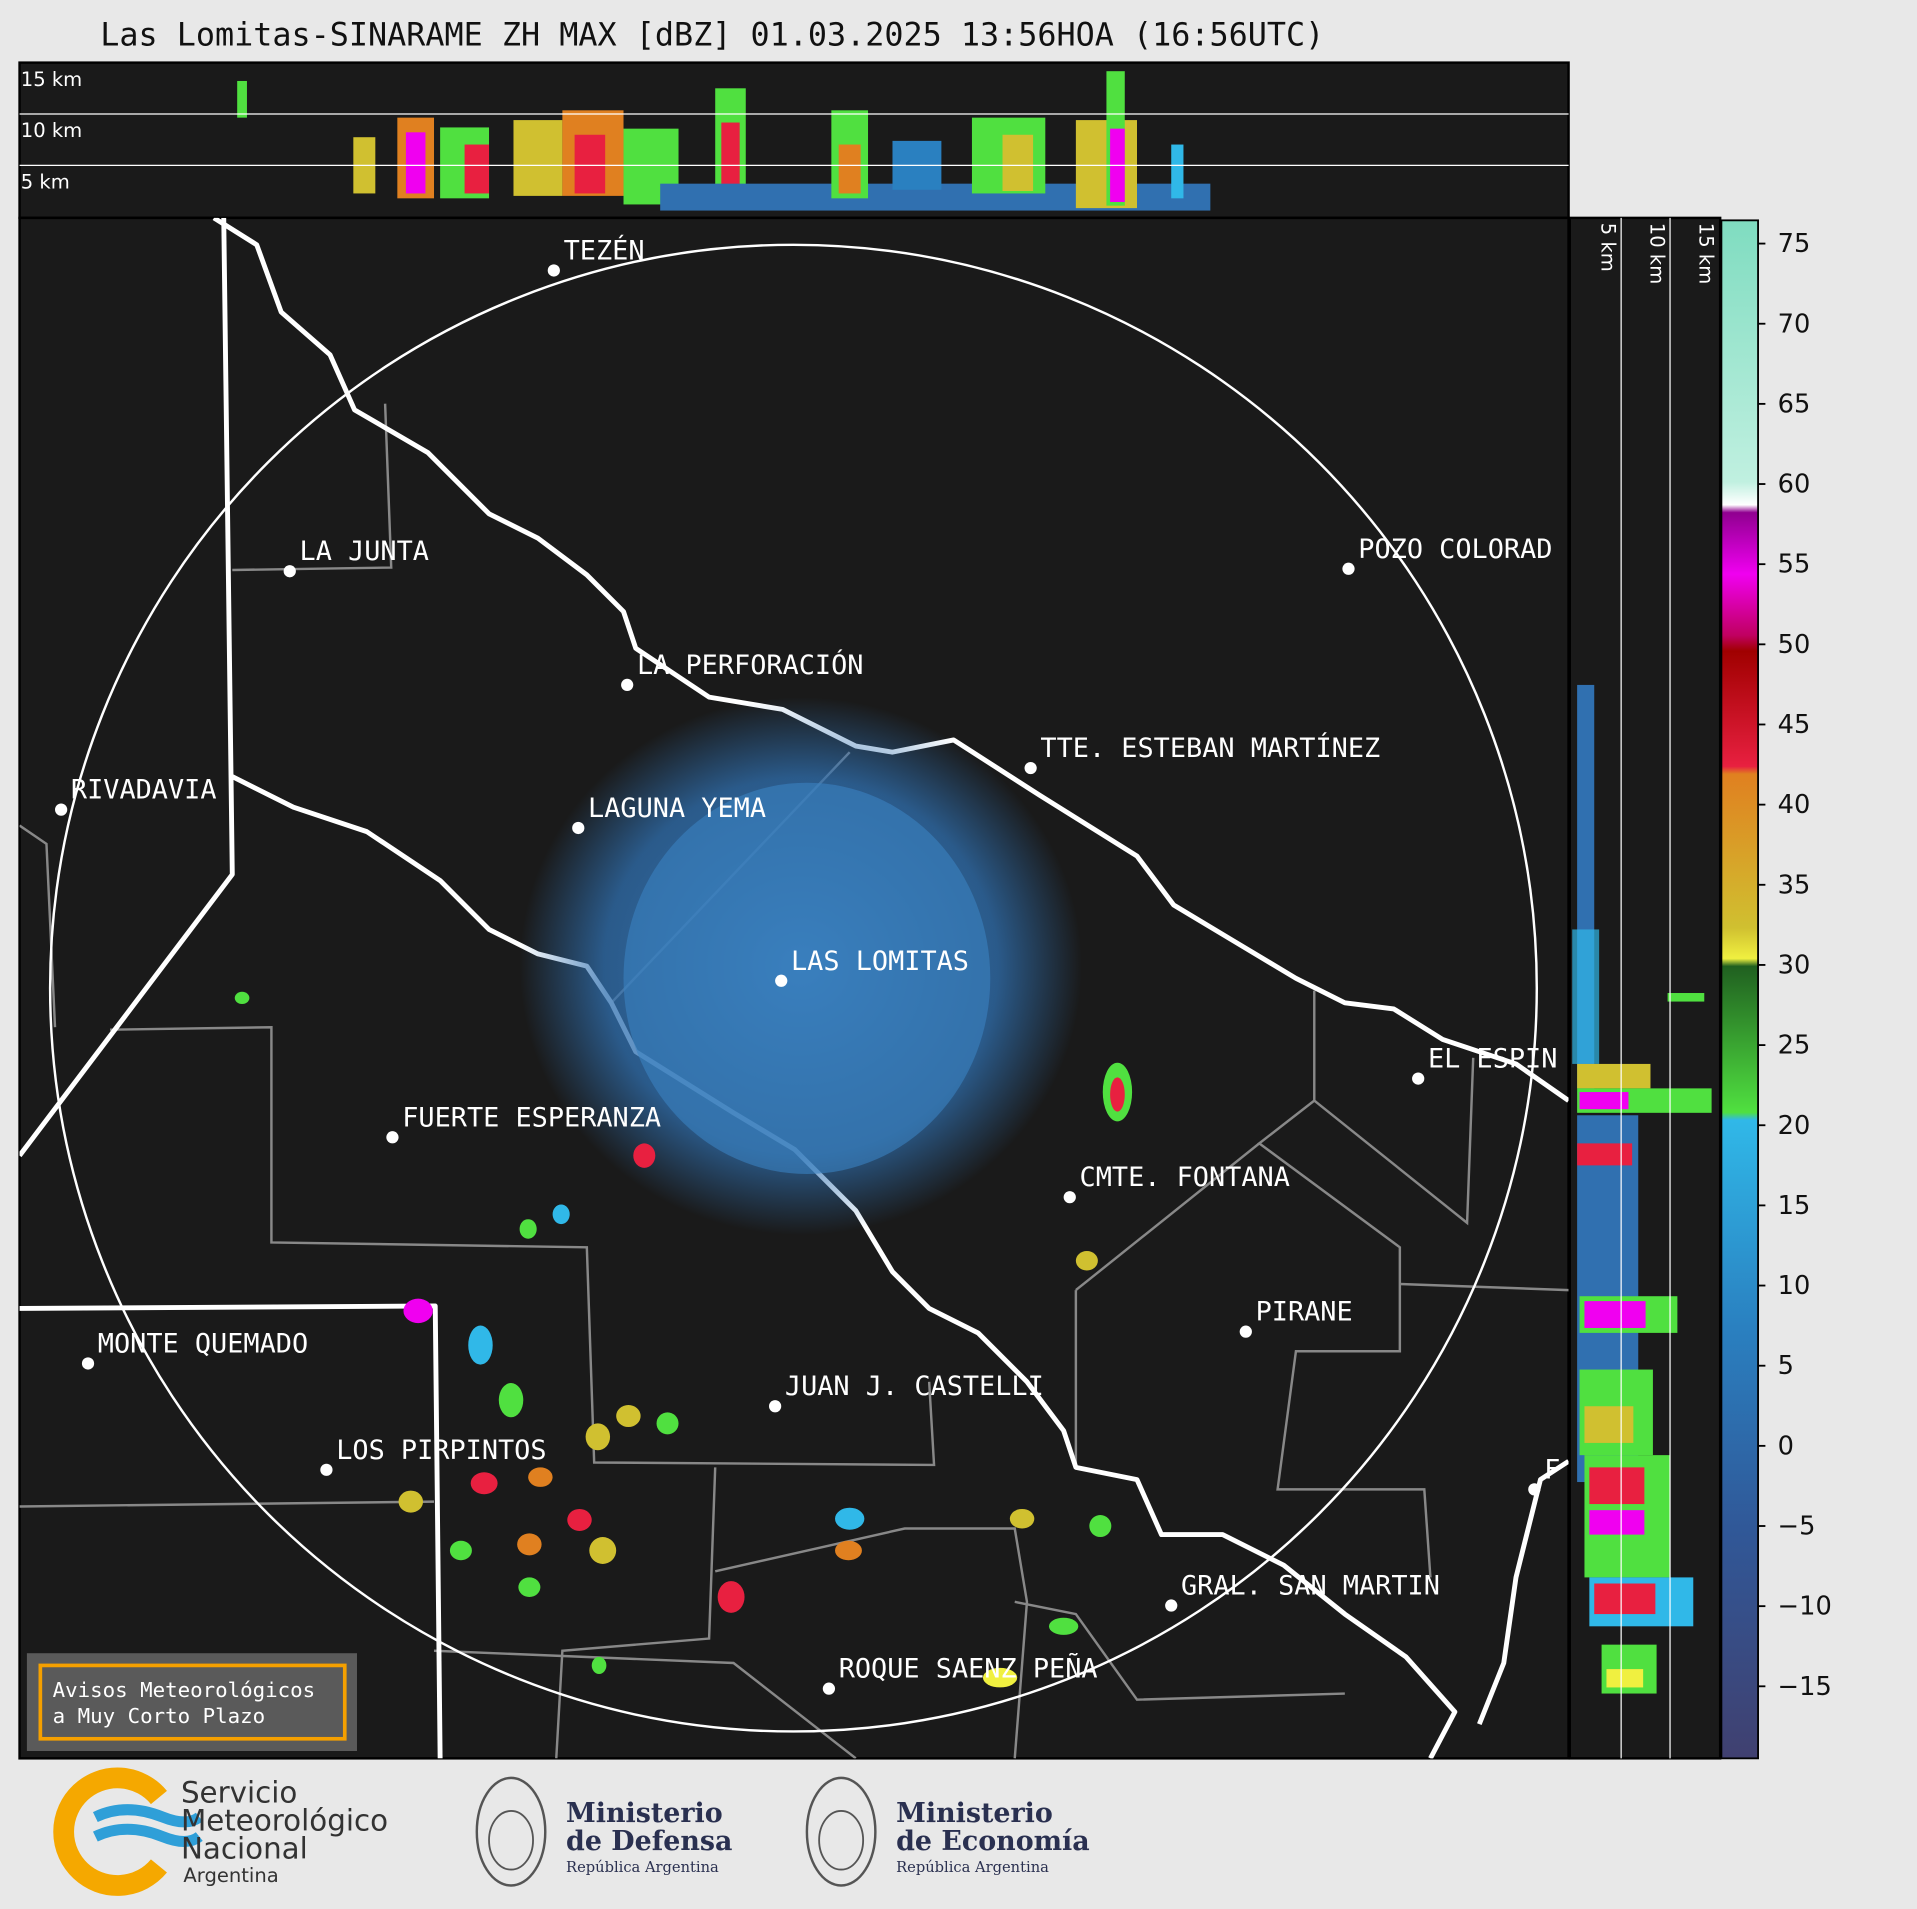 This screenshot has width=1917, height=1909. What do you see at coordinates (1794, 805) in the screenshot?
I see `colorbar-tick-label: 40` at bounding box center [1794, 805].